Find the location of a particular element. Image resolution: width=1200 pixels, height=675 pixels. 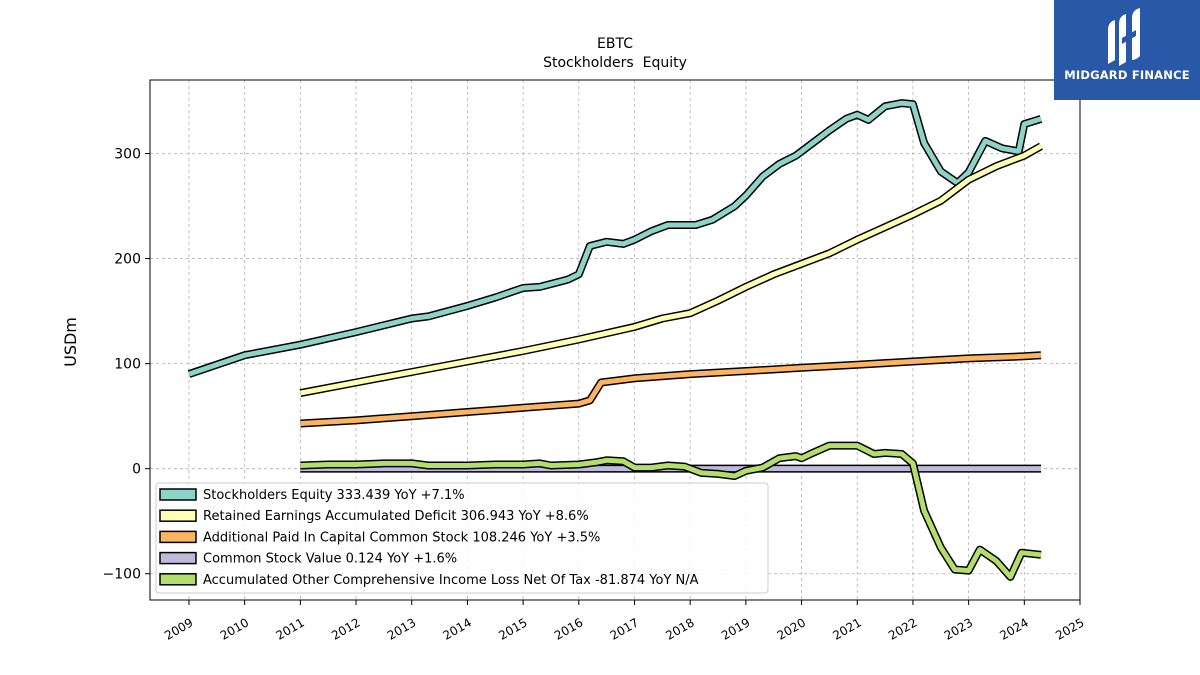

legend-box is located at coordinates (462, 538).